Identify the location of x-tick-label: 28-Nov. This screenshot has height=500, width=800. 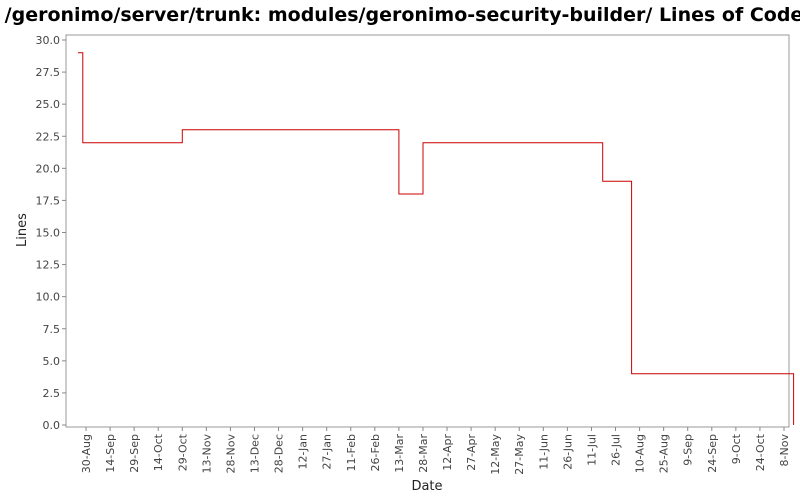
(230, 454).